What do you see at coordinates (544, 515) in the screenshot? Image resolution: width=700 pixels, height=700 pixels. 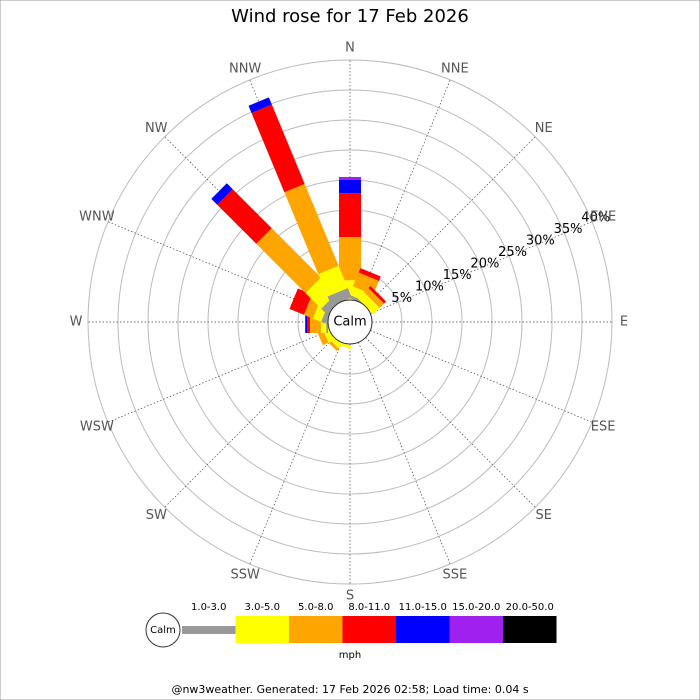 I see `direction-label: SE` at bounding box center [544, 515].